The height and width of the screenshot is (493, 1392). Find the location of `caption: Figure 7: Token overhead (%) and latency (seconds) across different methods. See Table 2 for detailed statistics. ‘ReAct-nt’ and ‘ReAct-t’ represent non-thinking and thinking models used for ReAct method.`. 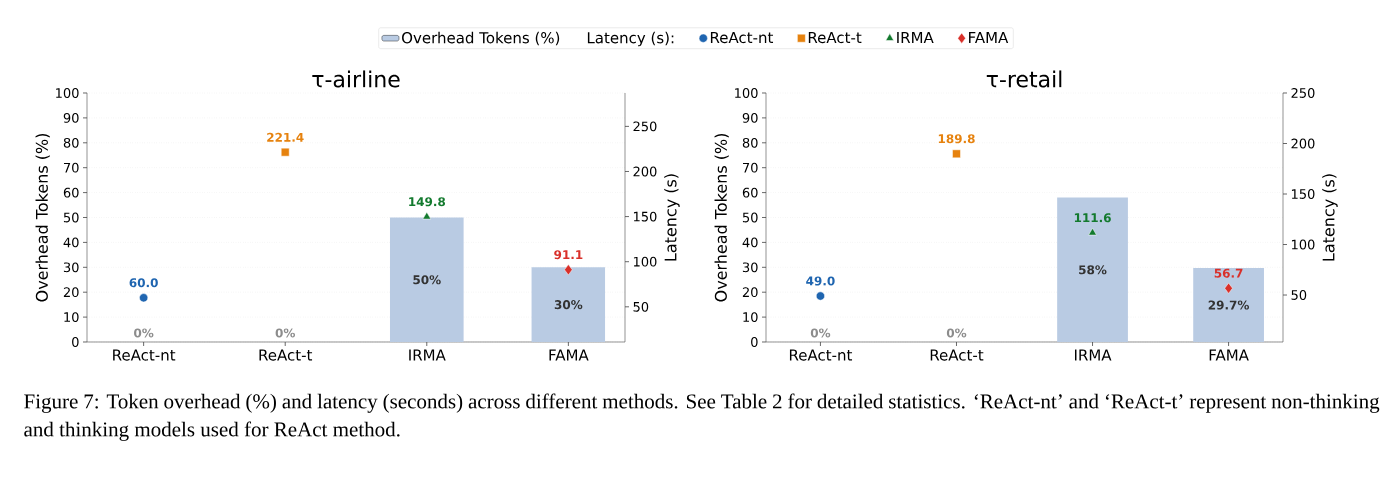

caption: Figure 7: Token overhead (%) and latency (seconds) across different methods. See Table 2 for detailed statistics. ‘ReAct-nt’ and ‘ReAct-t’ represent non-thinking and thinking models used for ReAct method. is located at coordinates (702, 417).